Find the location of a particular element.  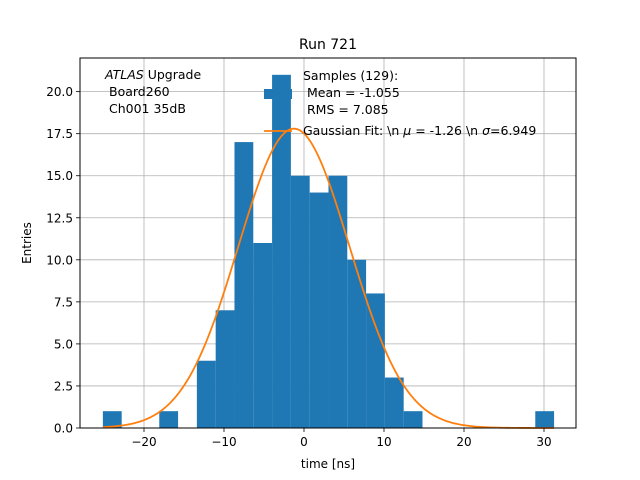

annotation-board: Board260 is located at coordinates (139, 91).